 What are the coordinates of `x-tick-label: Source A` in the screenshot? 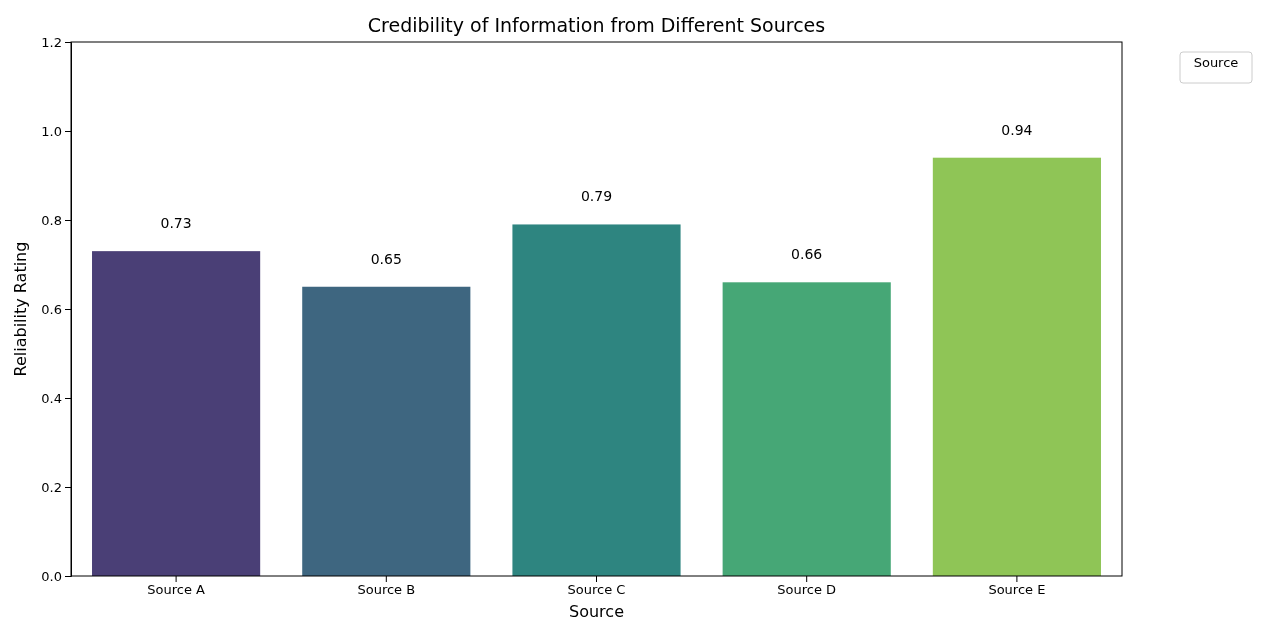 It's located at (176, 590).